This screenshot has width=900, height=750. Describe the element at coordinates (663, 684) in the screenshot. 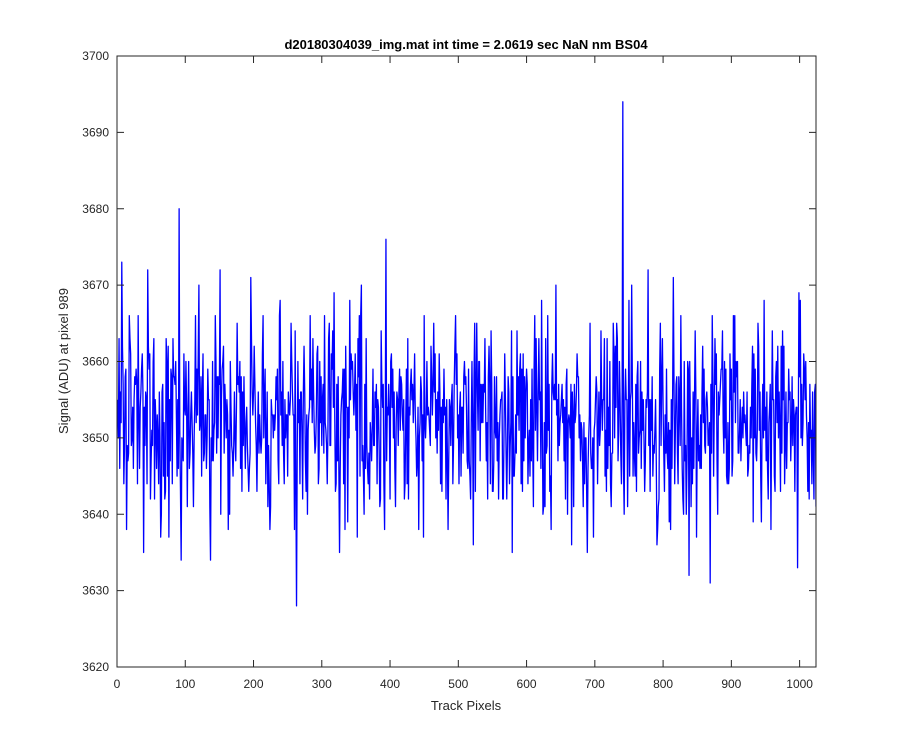

I see `x-tick-label: 800` at that location.